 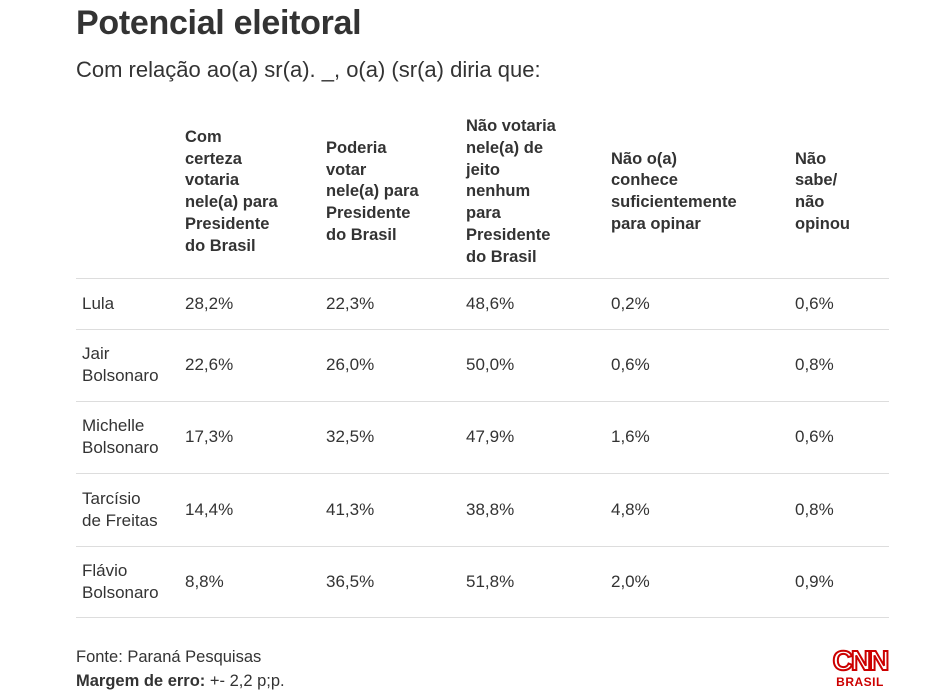 I want to click on table-cell: 28,2%, so click(x=209, y=303).